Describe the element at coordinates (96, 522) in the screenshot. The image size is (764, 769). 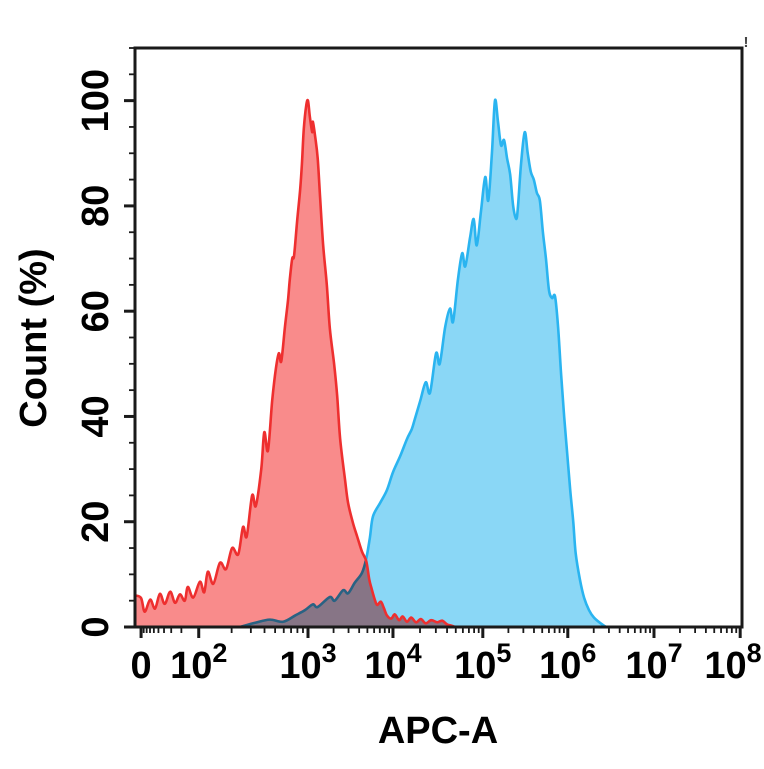
I see `y-tick-label: 20` at that location.